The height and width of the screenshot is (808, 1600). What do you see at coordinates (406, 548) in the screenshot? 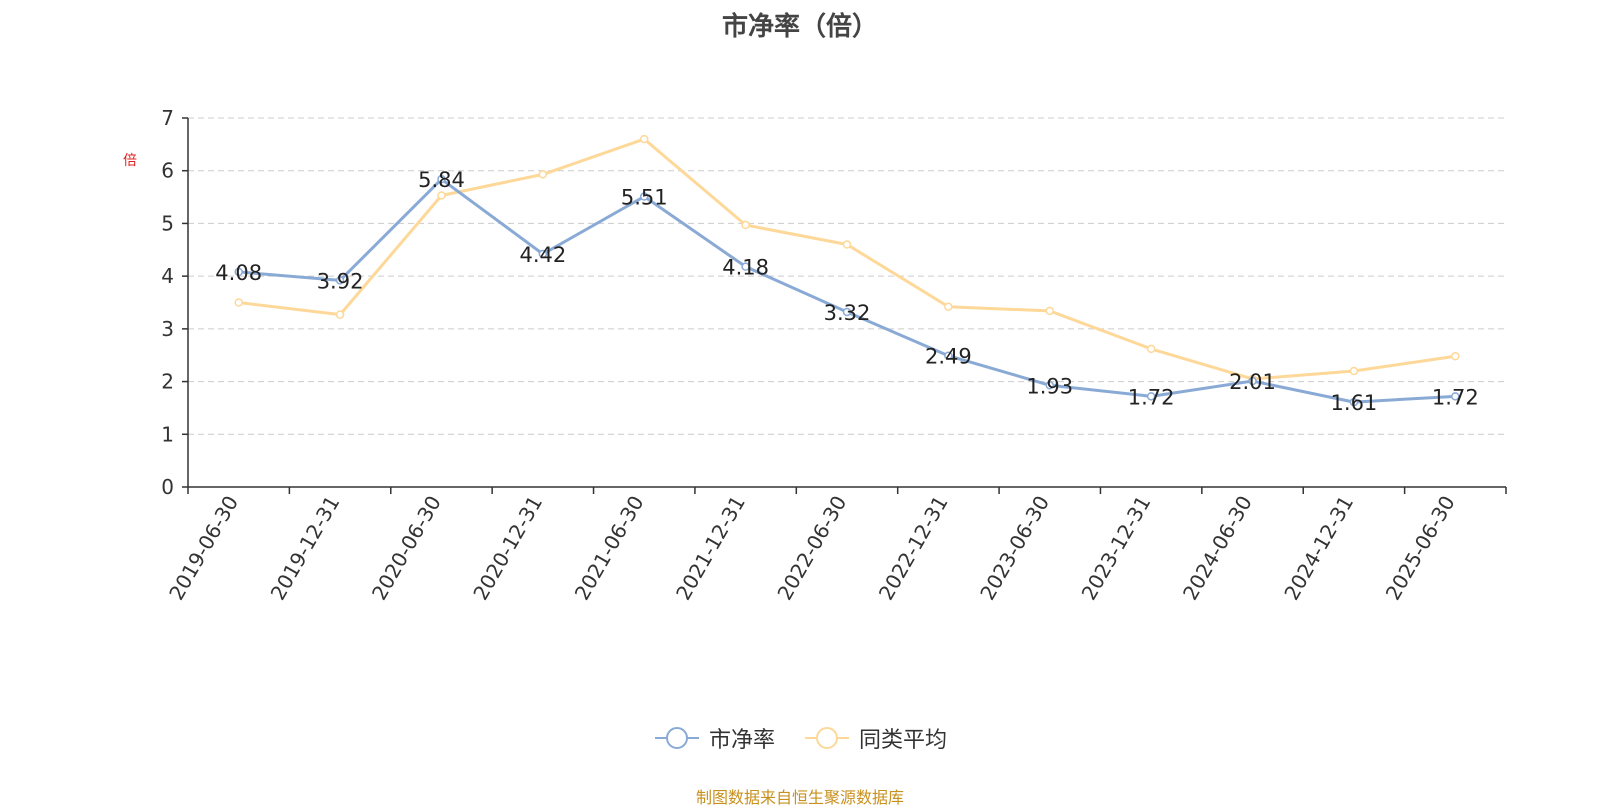
I see `x-tick-label: 2020-06-30` at bounding box center [406, 548].